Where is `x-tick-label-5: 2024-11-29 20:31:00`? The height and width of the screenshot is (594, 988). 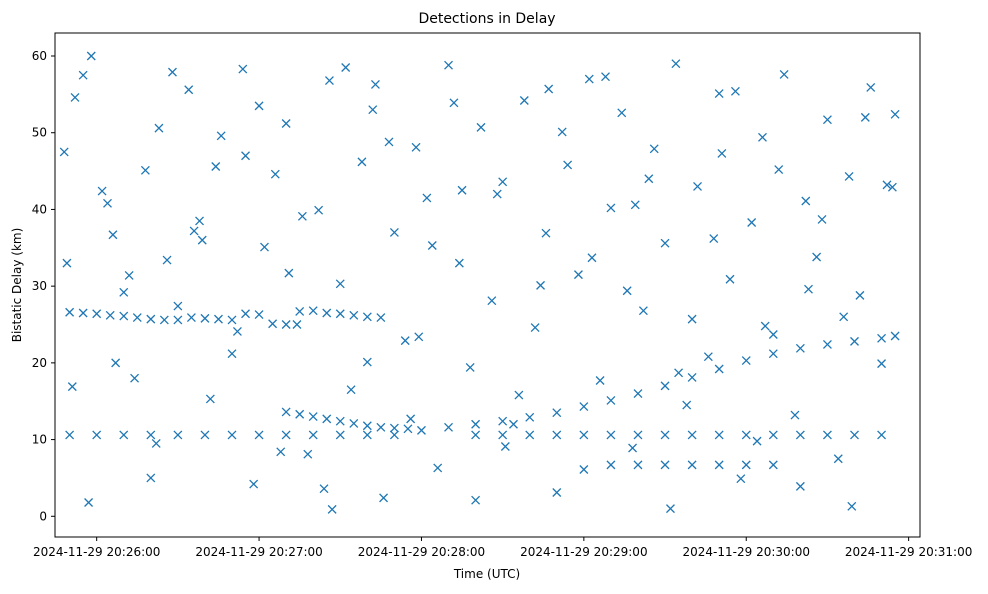
x-tick-label-5: 2024-11-29 20:31:00 is located at coordinates (908, 552).